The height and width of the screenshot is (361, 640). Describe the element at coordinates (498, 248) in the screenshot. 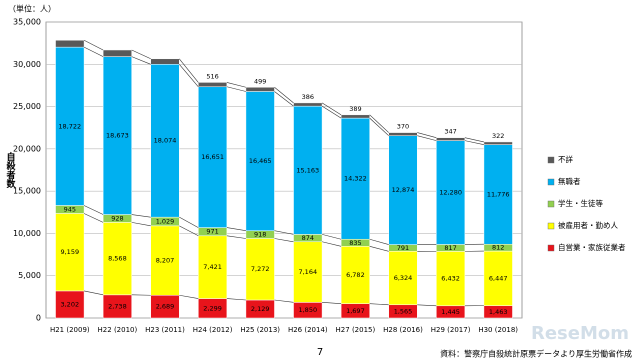

I see `value-label: 812` at that location.